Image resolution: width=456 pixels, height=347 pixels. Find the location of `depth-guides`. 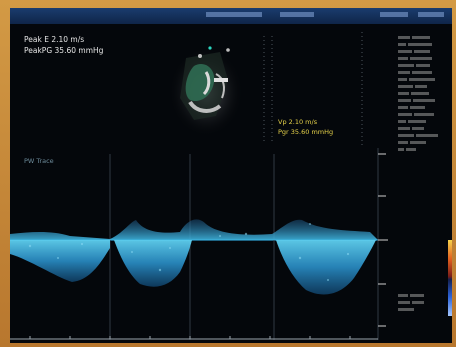

depth-guides is located at coordinates (313, 89).